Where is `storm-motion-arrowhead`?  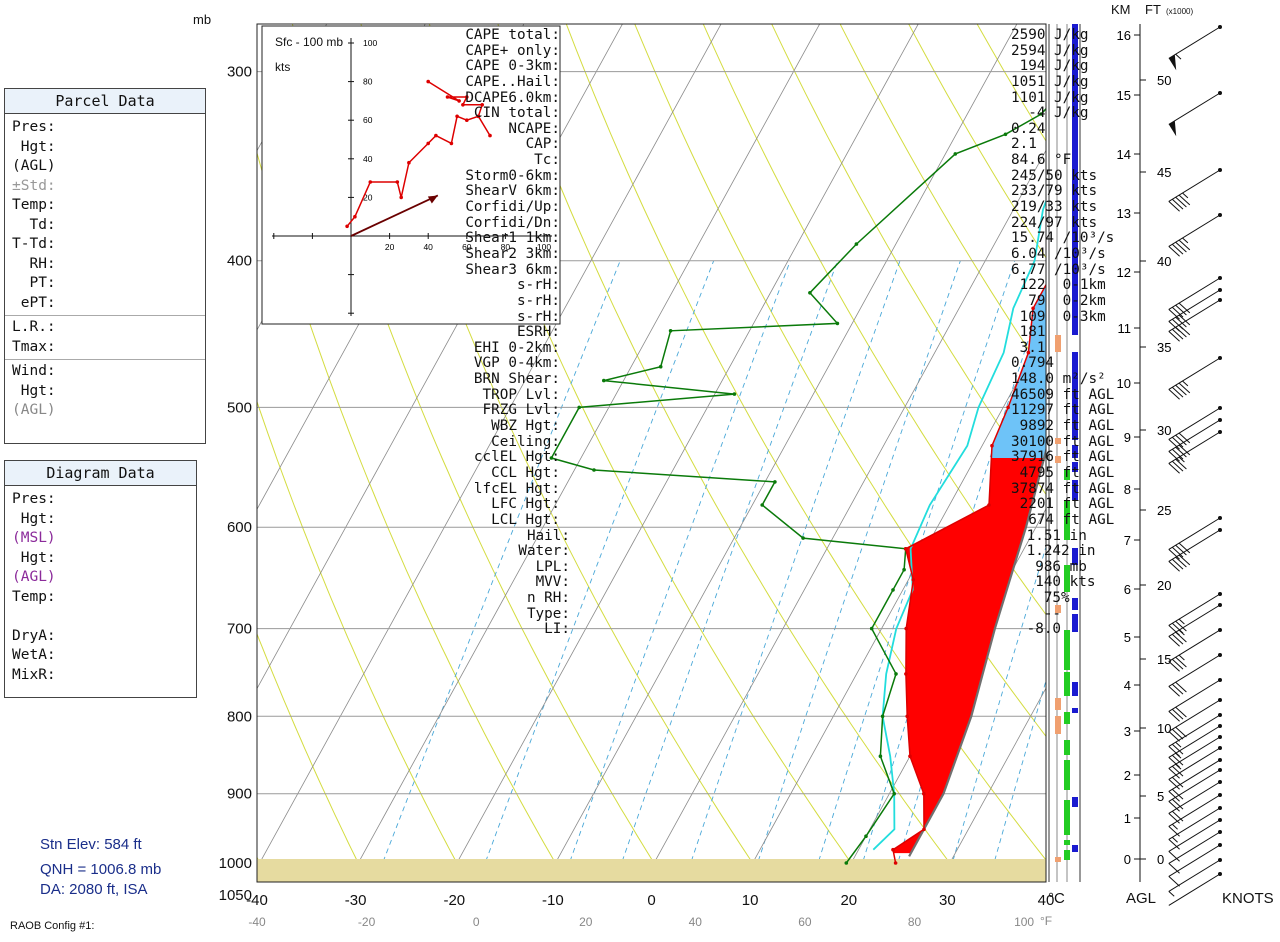 storm-motion-arrowhead is located at coordinates (432, 199).